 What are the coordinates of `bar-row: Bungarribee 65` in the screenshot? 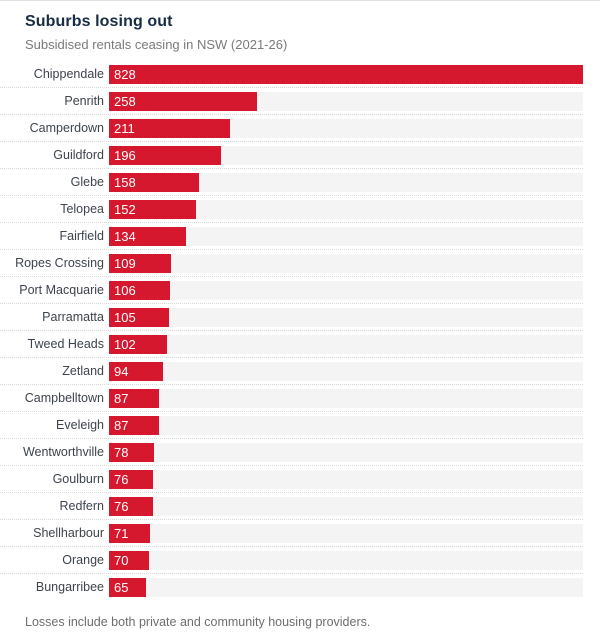 It's located at (291, 587).